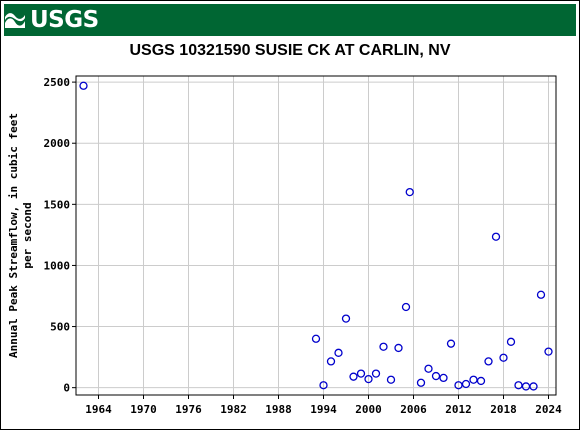 The height and width of the screenshot is (430, 580). I want to click on y-tick-label: 0, so click(66, 388).